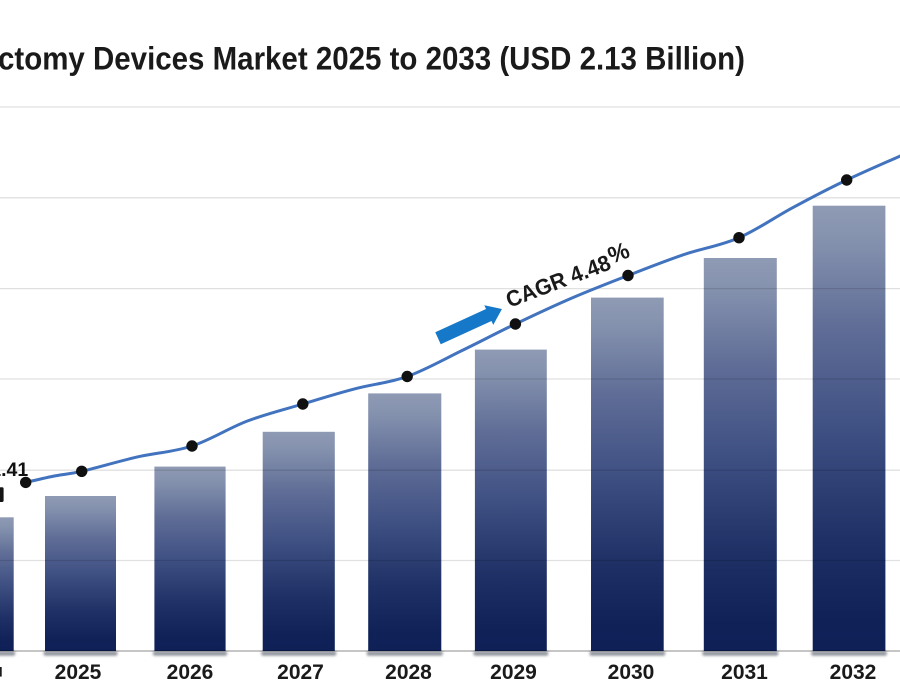  What do you see at coordinates (78, 672) in the screenshot?
I see `svg-text: 2025` at bounding box center [78, 672].